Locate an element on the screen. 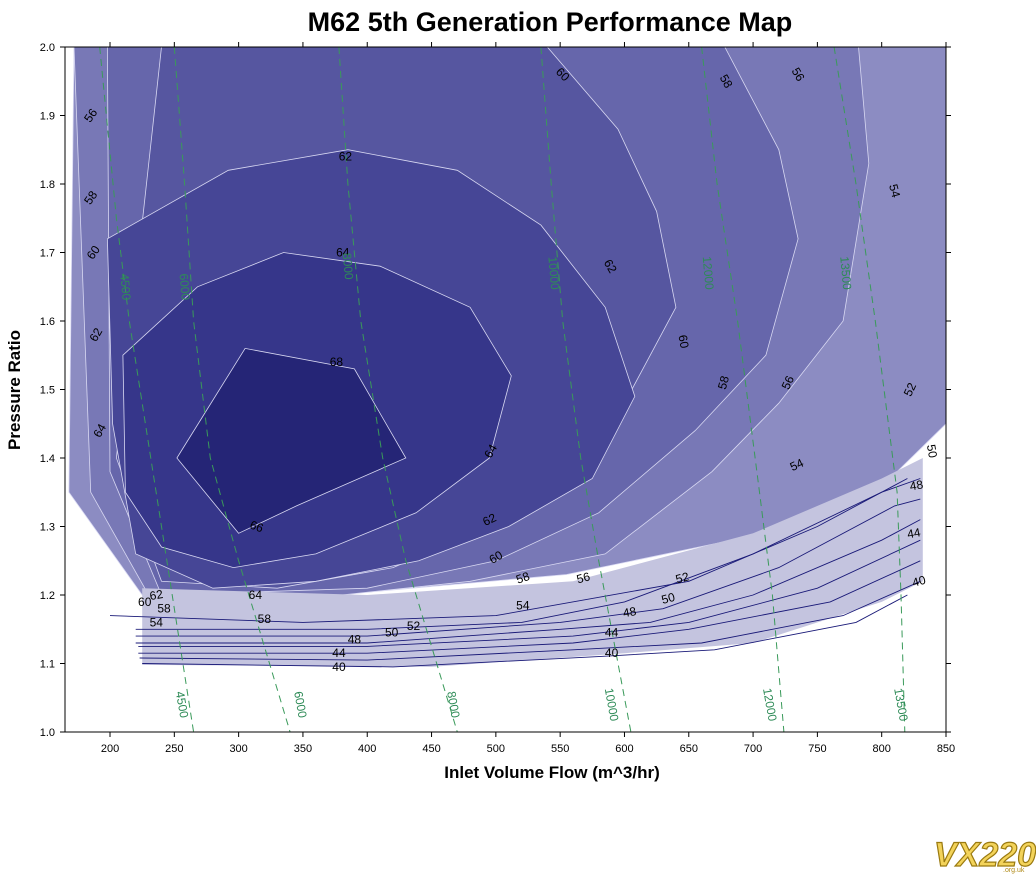 The width and height of the screenshot is (1036, 879). vx220-logo: VX220 .org.uk is located at coordinates (984, 854).